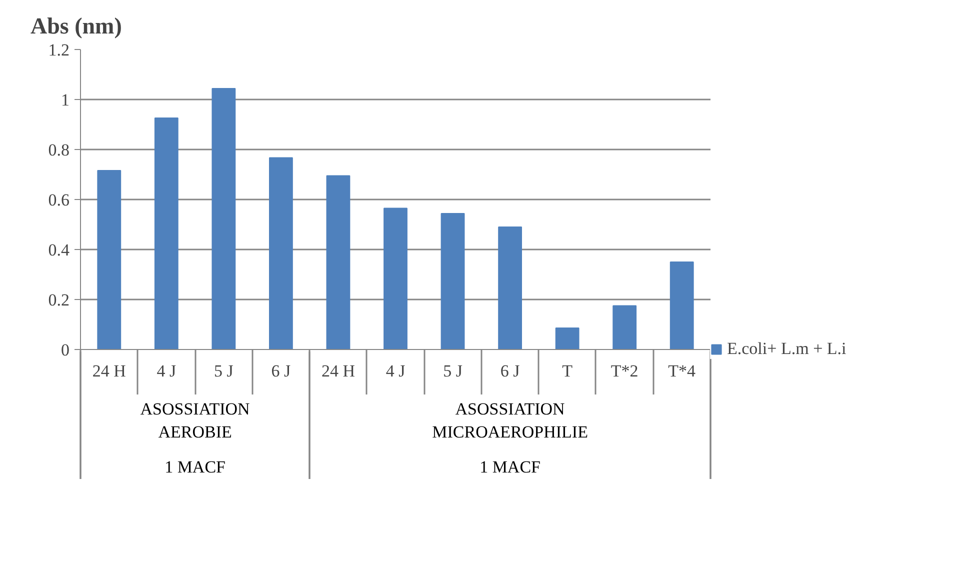 This screenshot has width=957, height=576. What do you see at coordinates (65, 350) in the screenshot?
I see `y-tick-label: 0` at bounding box center [65, 350].